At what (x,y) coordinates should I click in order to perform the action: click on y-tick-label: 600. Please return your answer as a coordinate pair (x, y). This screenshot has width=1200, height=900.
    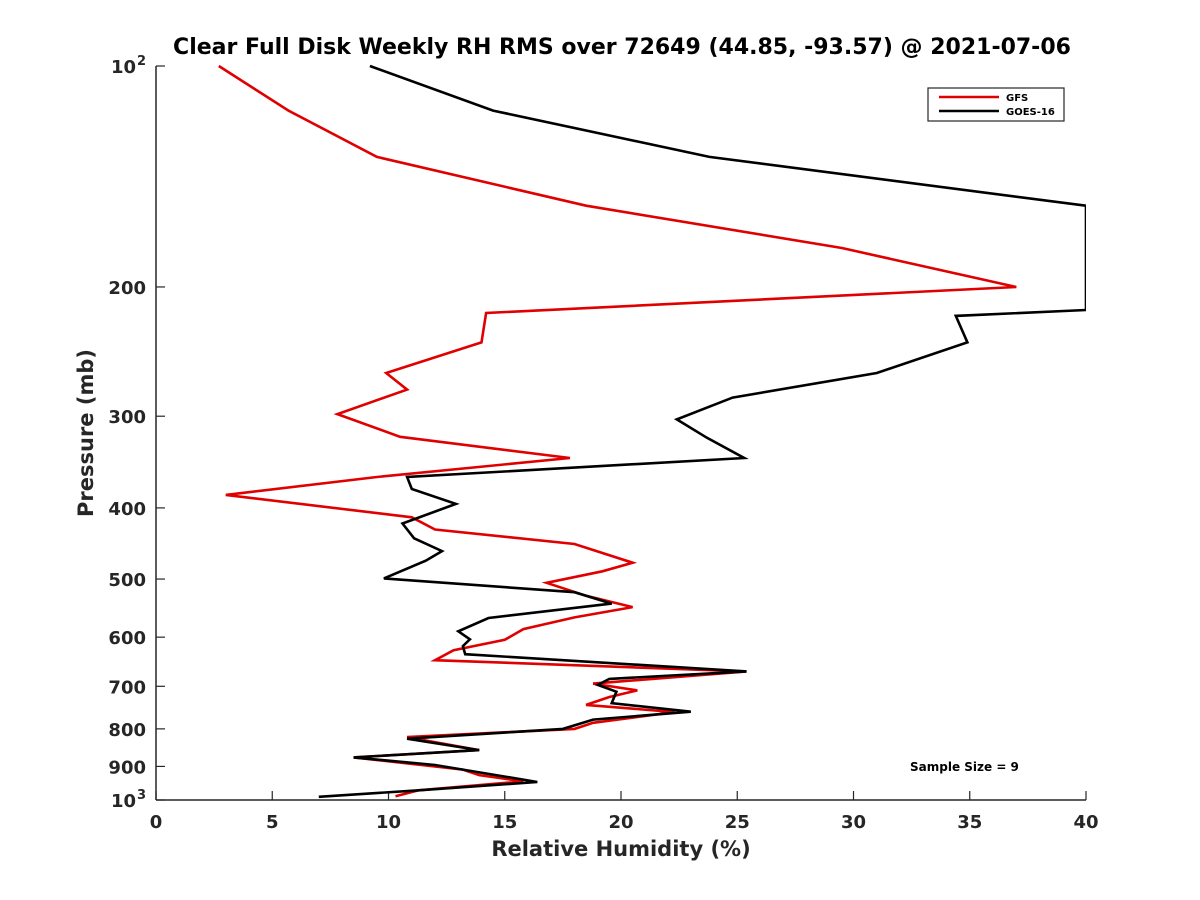
    Looking at the image, I should click on (127, 638).